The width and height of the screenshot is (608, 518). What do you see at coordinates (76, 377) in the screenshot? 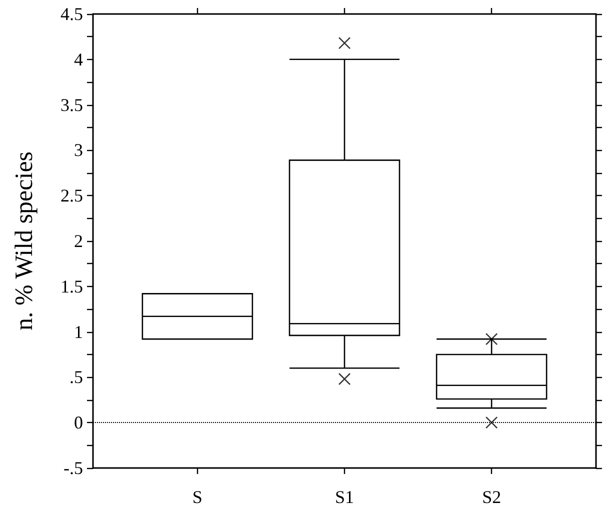
I see `y-tick-label: .5` at bounding box center [76, 377].